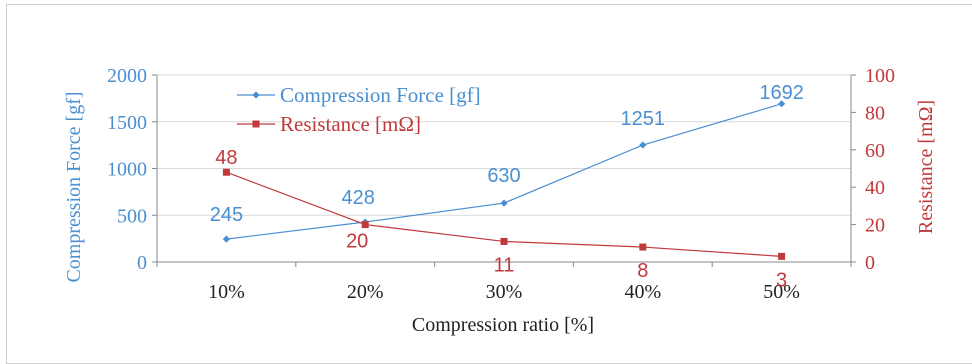 This screenshot has height=364, width=972. What do you see at coordinates (350, 124) in the screenshot?
I see `legend-label: Resistance [mΩ]` at bounding box center [350, 124].